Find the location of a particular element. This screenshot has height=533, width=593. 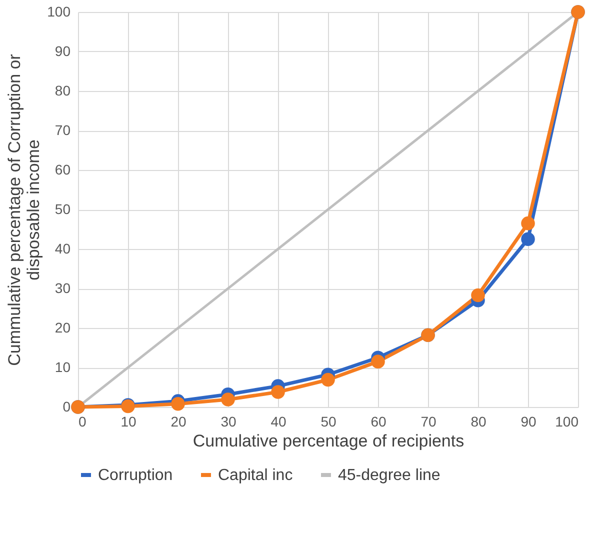

y-tick-label: 100 is located at coordinates (59, 12).